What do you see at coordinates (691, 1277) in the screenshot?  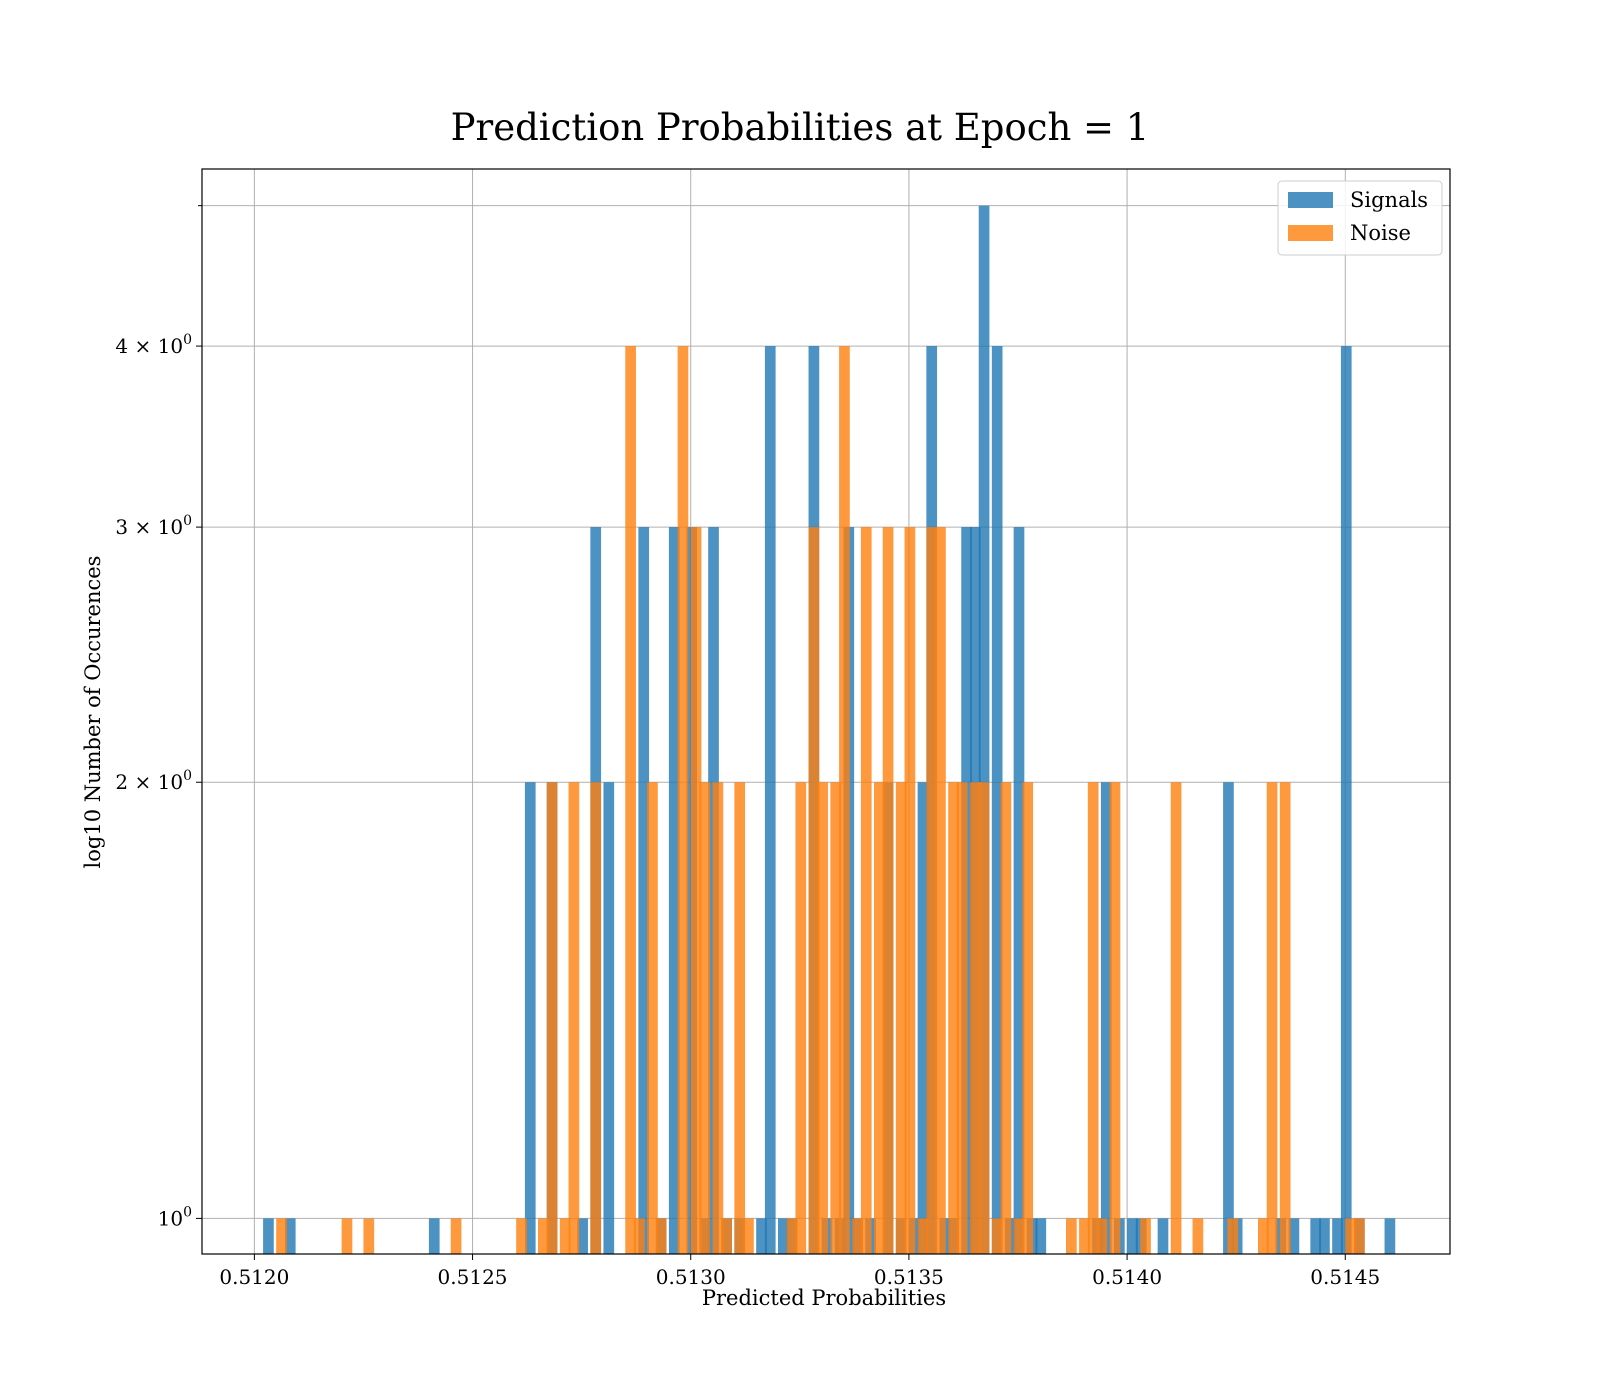 I see `x-tick-label: 0.5130` at bounding box center [691, 1277].